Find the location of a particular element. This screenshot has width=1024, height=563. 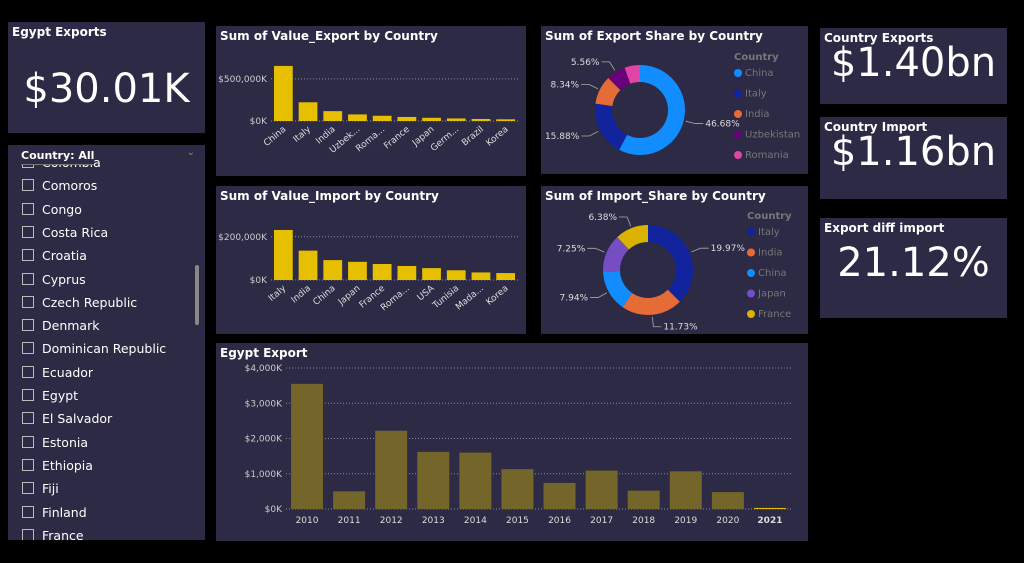

chart-title: Sum of Import_Share by Country is located at coordinates (655, 196).